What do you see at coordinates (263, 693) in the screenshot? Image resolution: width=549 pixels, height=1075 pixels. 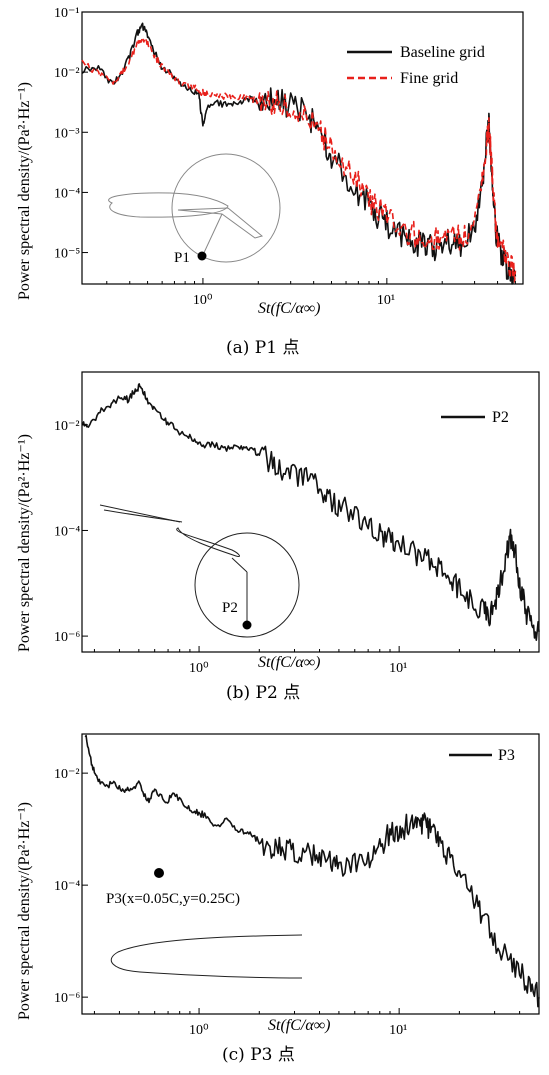 I see `caption: (b) P2 点` at bounding box center [263, 693].